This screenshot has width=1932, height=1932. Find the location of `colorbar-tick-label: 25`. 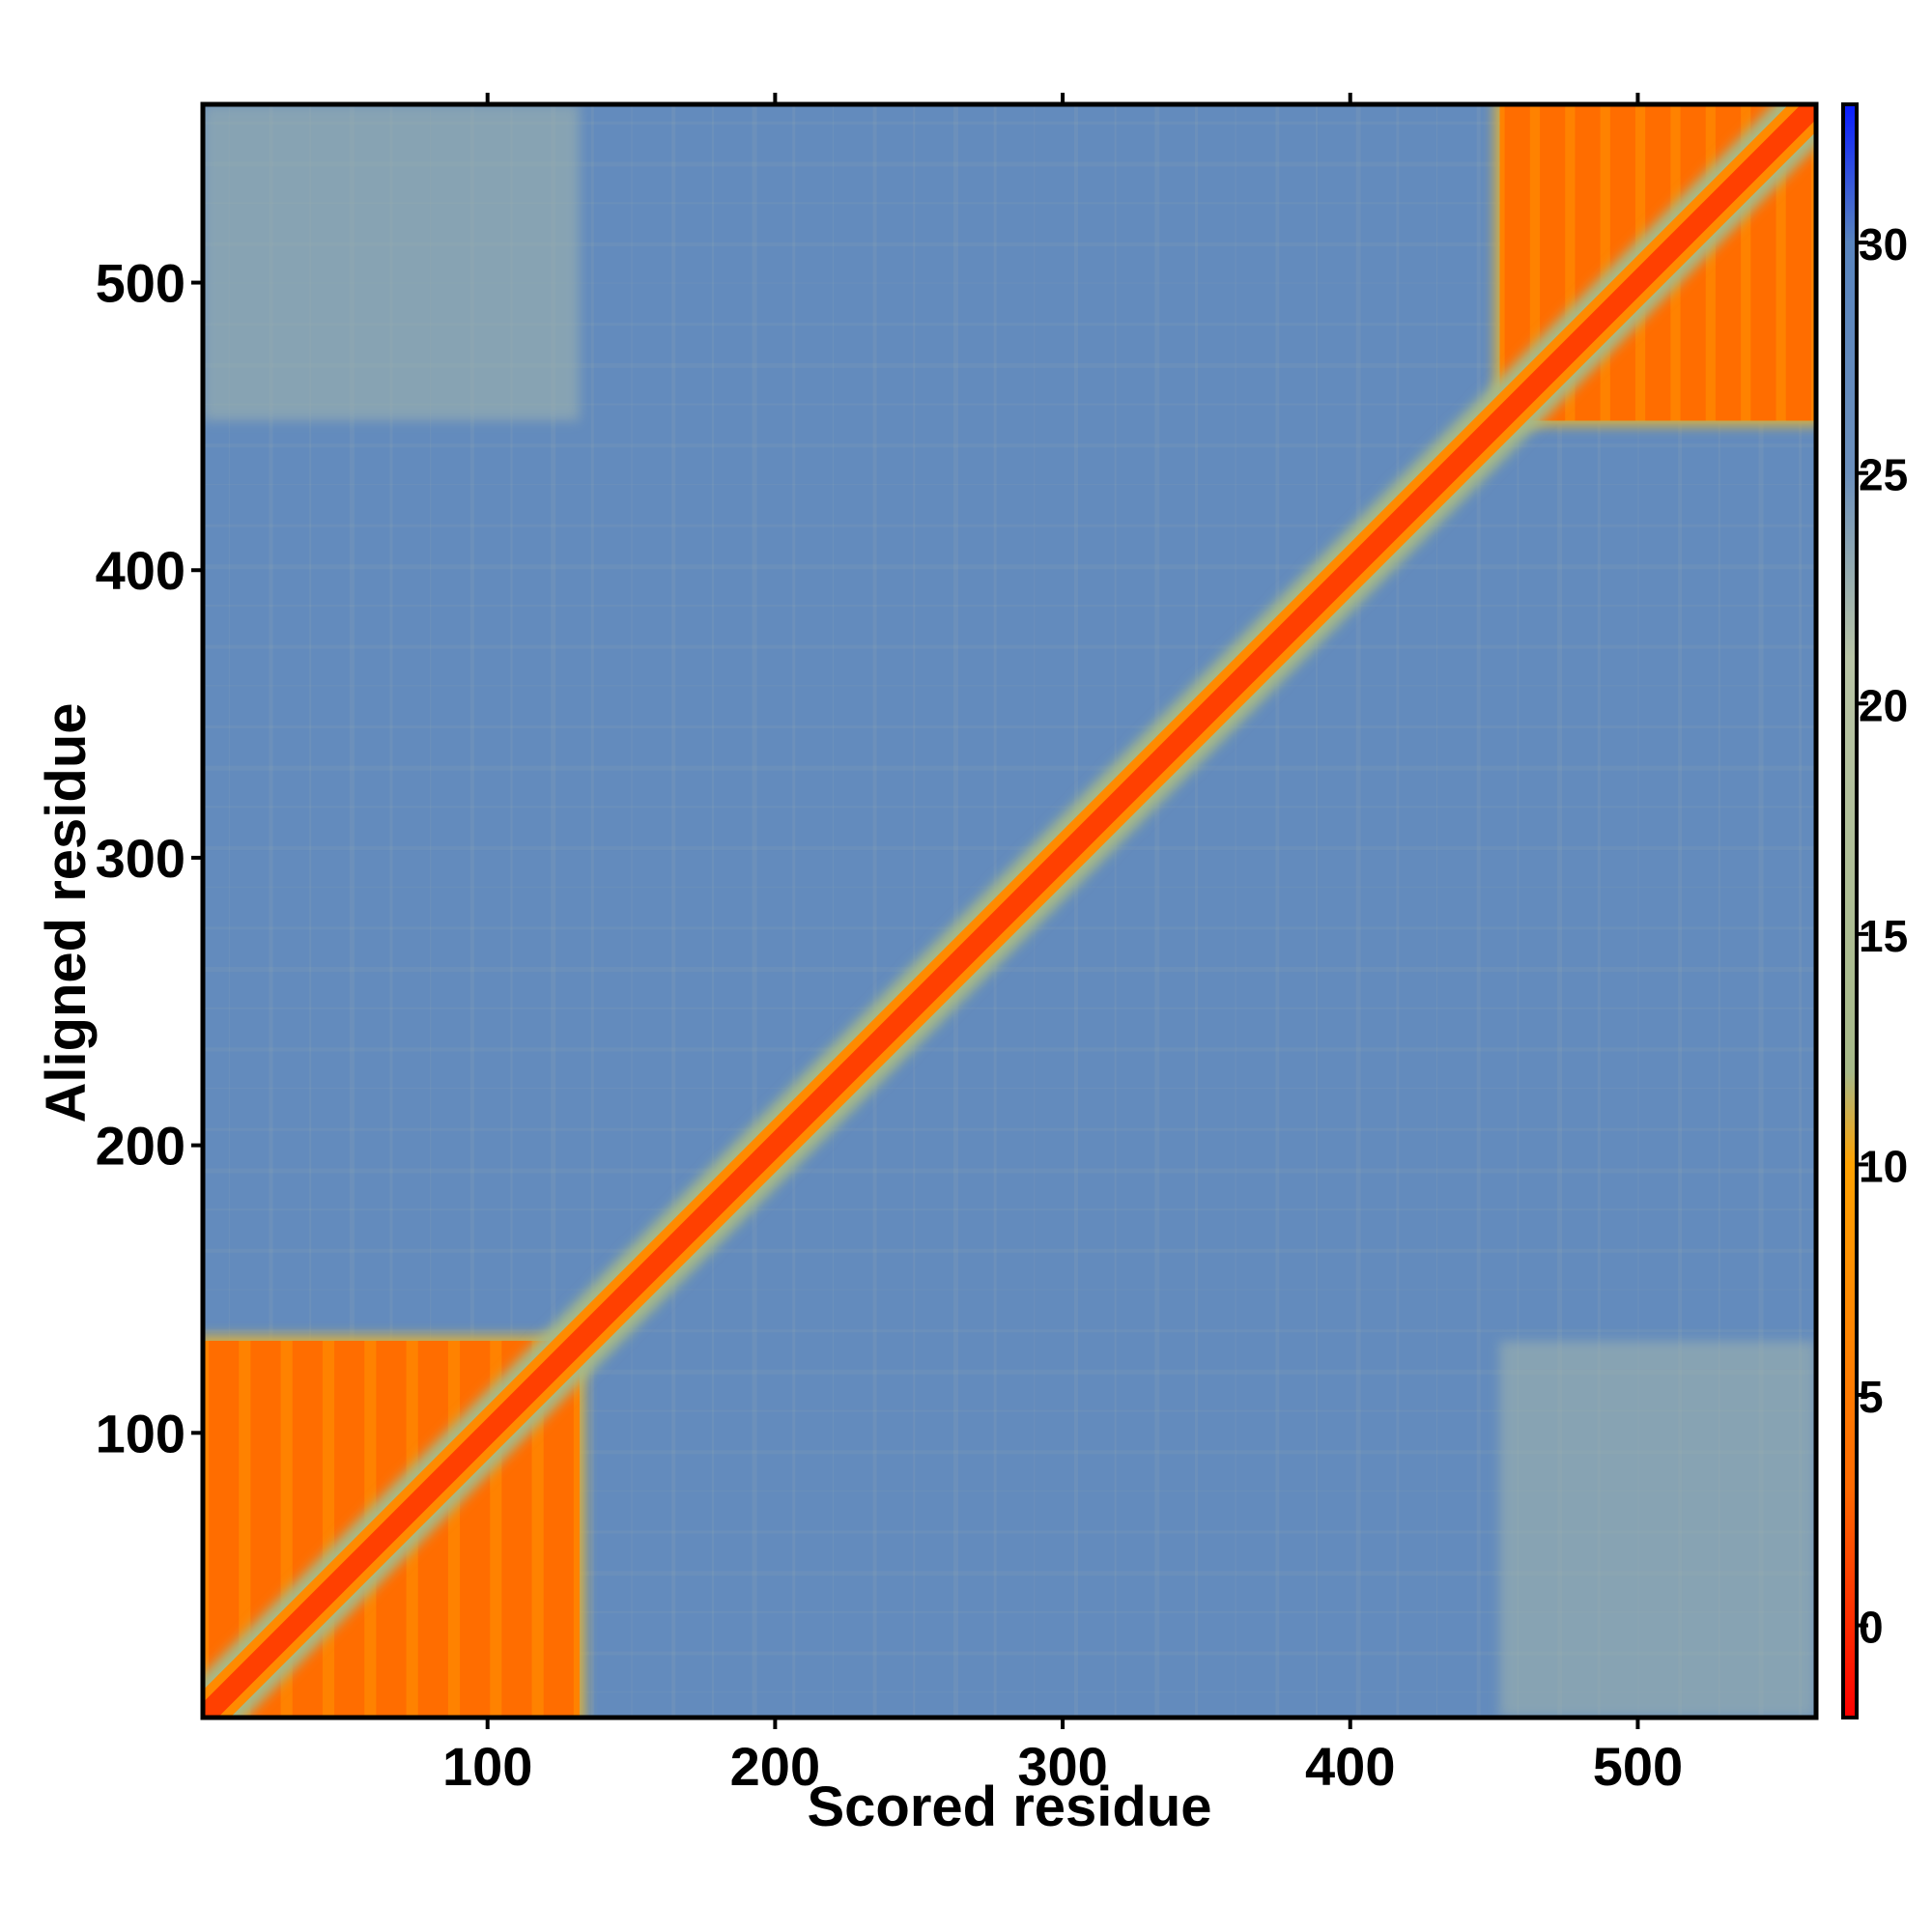

colorbar-tick-label: 25 is located at coordinates (1883, 475).